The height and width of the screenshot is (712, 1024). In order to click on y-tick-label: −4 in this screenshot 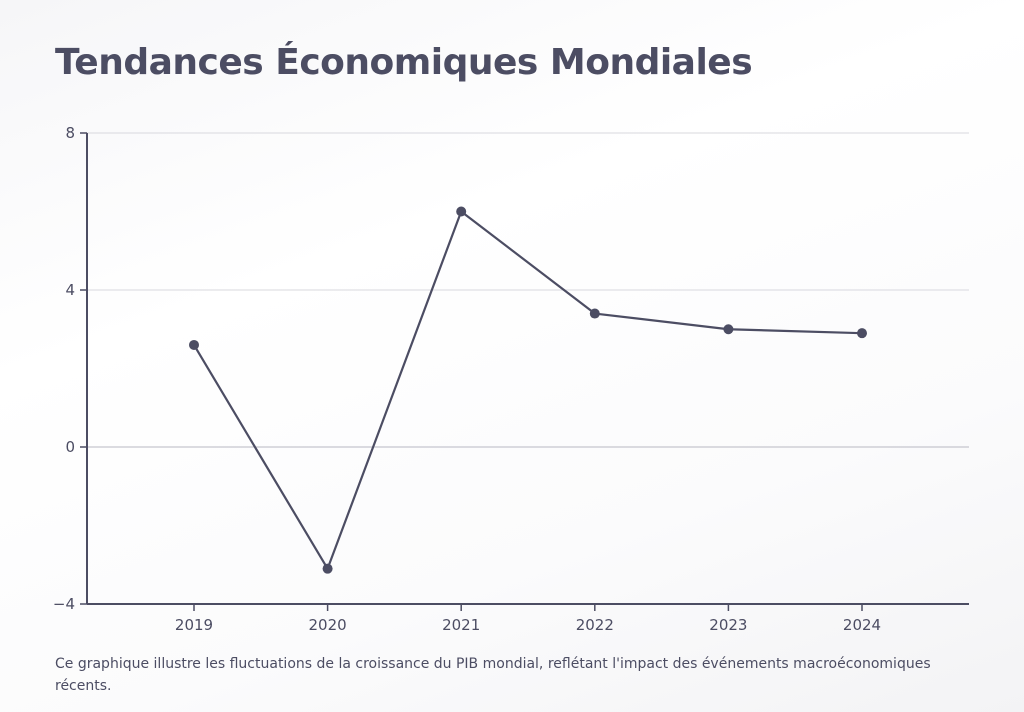, I will do `click(64, 604)`.